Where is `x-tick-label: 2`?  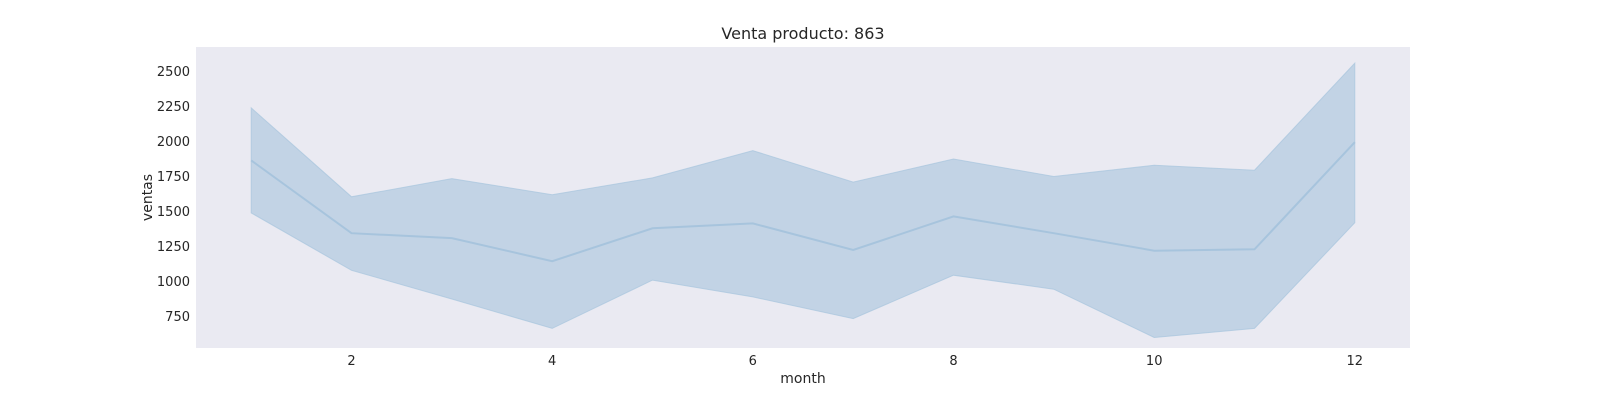
x-tick-label: 2 is located at coordinates (351, 361).